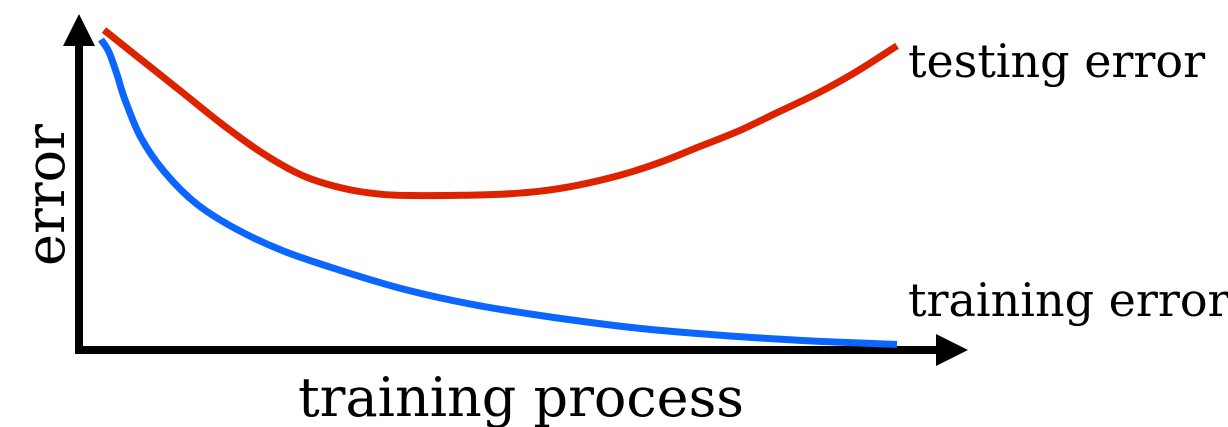 The width and height of the screenshot is (1228, 427). What do you see at coordinates (1068, 300) in the screenshot?
I see `training-error-label: training error` at bounding box center [1068, 300].